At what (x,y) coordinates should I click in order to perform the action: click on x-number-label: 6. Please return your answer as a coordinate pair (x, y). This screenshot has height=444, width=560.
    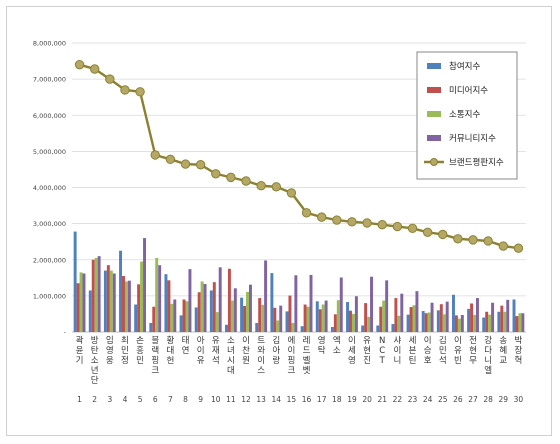
    Looking at the image, I should click on (155, 399).